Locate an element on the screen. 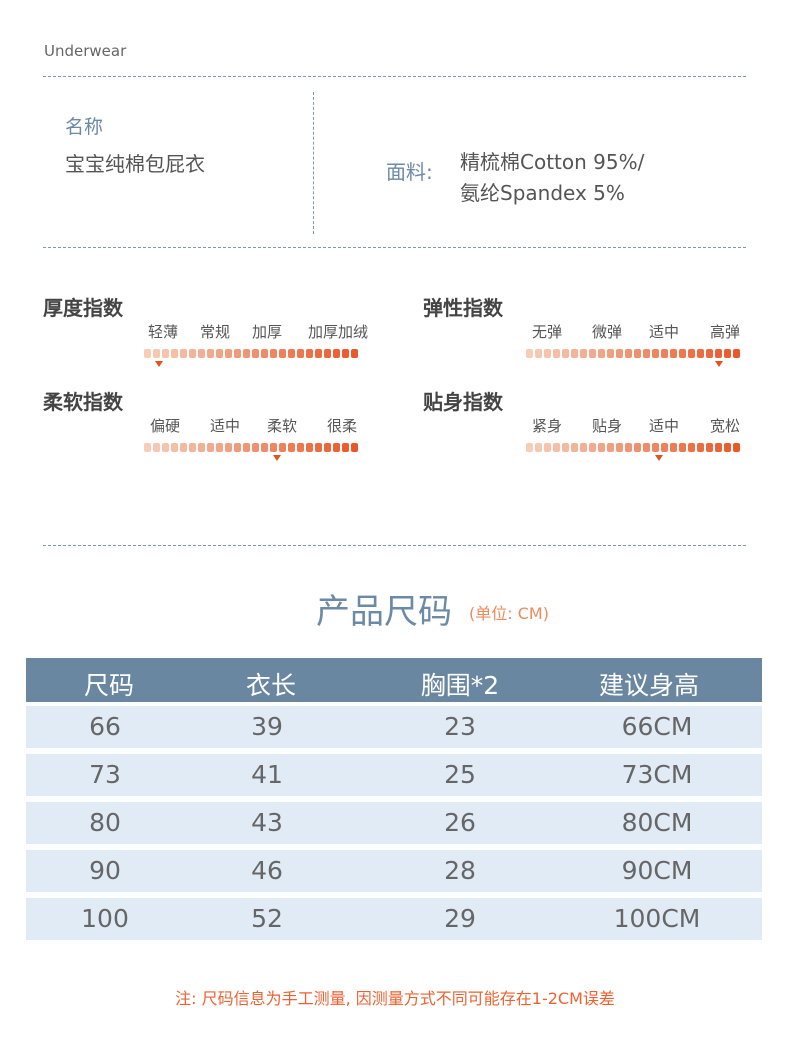 This screenshot has width=790, height=1039. table-row: 73 41 25 73CM is located at coordinates (394, 775).